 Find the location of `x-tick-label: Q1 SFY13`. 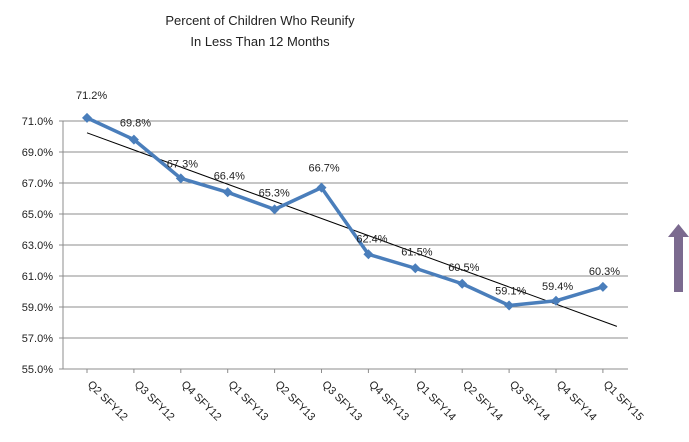

x-tick-label: Q1 SFY13 is located at coordinates (248, 401).